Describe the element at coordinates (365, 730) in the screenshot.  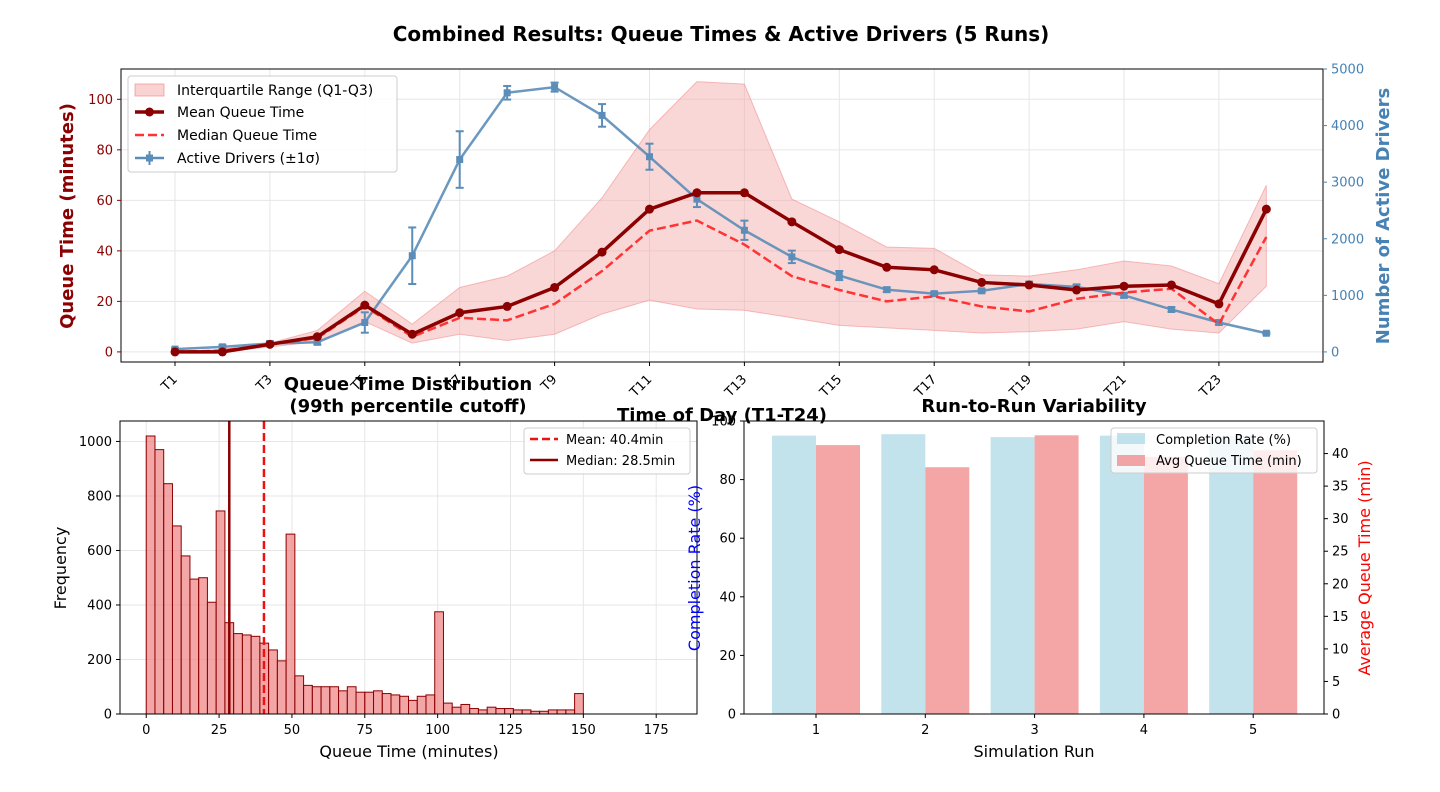
I see `hist-x-tick-label: 75` at that location.